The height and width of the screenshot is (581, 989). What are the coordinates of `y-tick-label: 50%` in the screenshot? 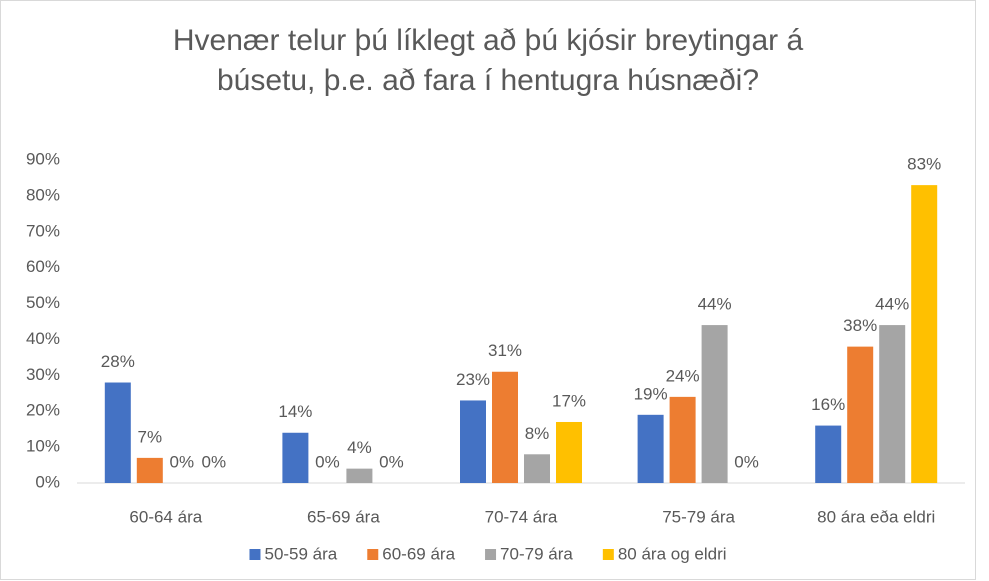 It's located at (43, 302).